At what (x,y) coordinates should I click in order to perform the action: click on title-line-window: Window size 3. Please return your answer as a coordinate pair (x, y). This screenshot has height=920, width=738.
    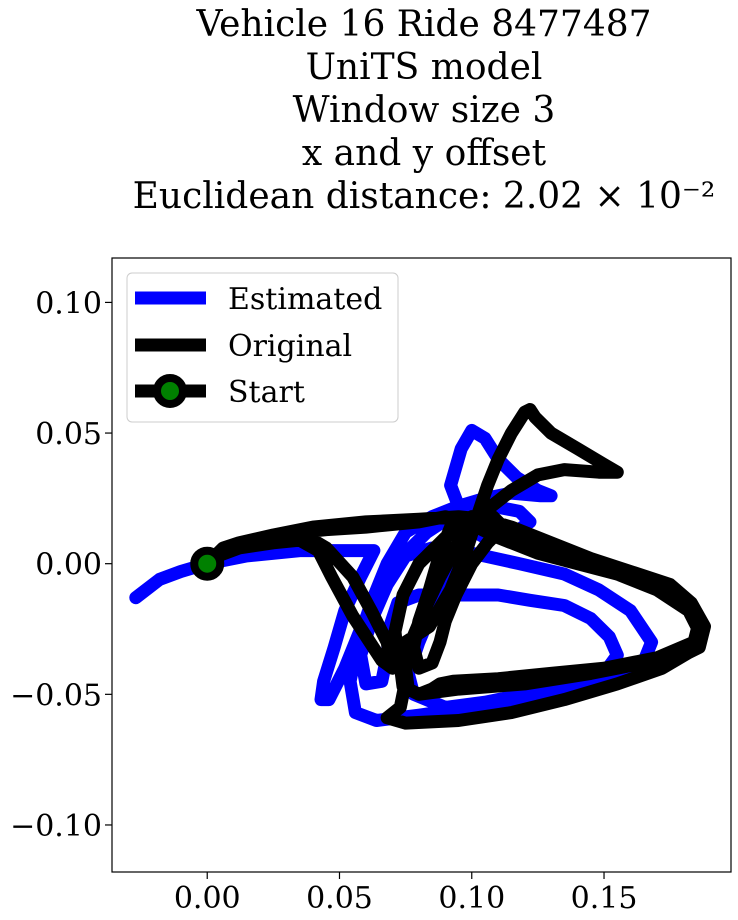
    Looking at the image, I should click on (424, 110).